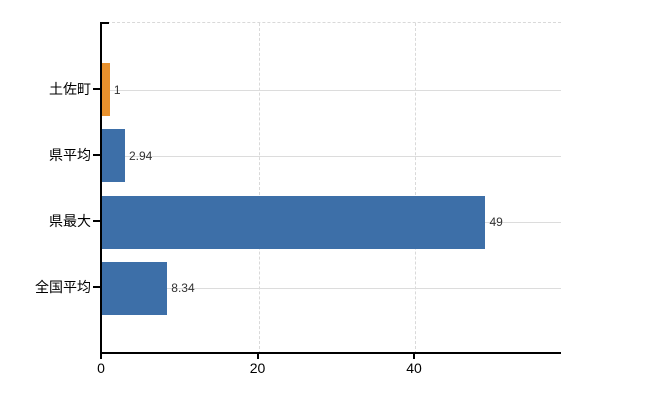 Image resolution: width=650 pixels, height=400 pixels. What do you see at coordinates (63, 287) in the screenshot?
I see `category-label: 全国平均` at bounding box center [63, 287].